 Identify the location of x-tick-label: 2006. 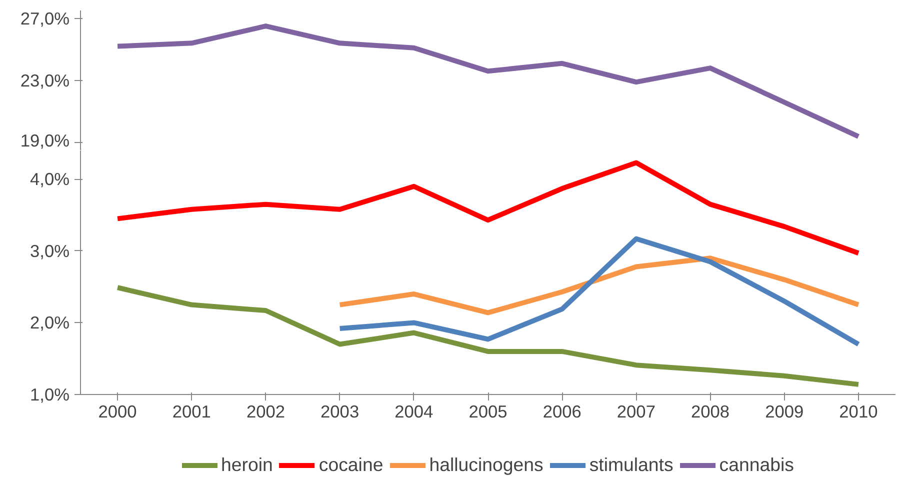
(562, 412).